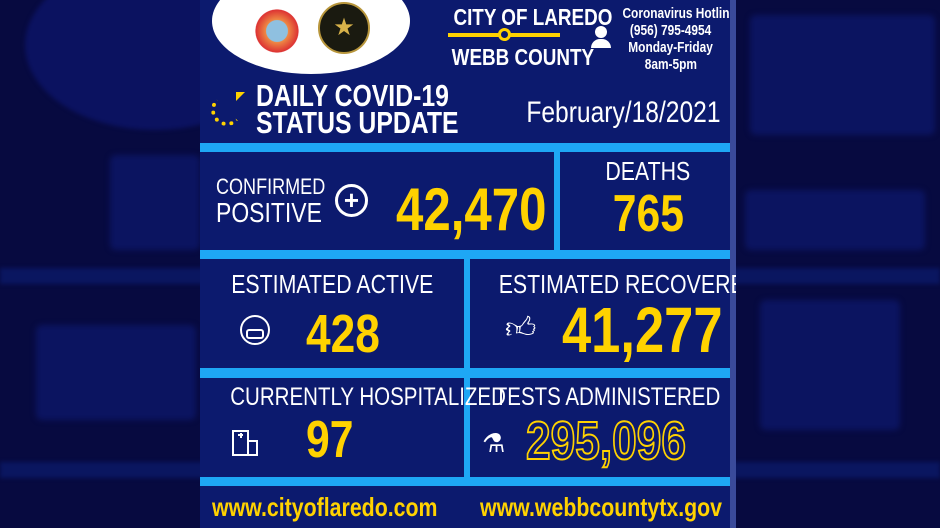 This screenshot has height=528, width=940. I want to click on confirmed-value: 42,470, so click(471, 209).